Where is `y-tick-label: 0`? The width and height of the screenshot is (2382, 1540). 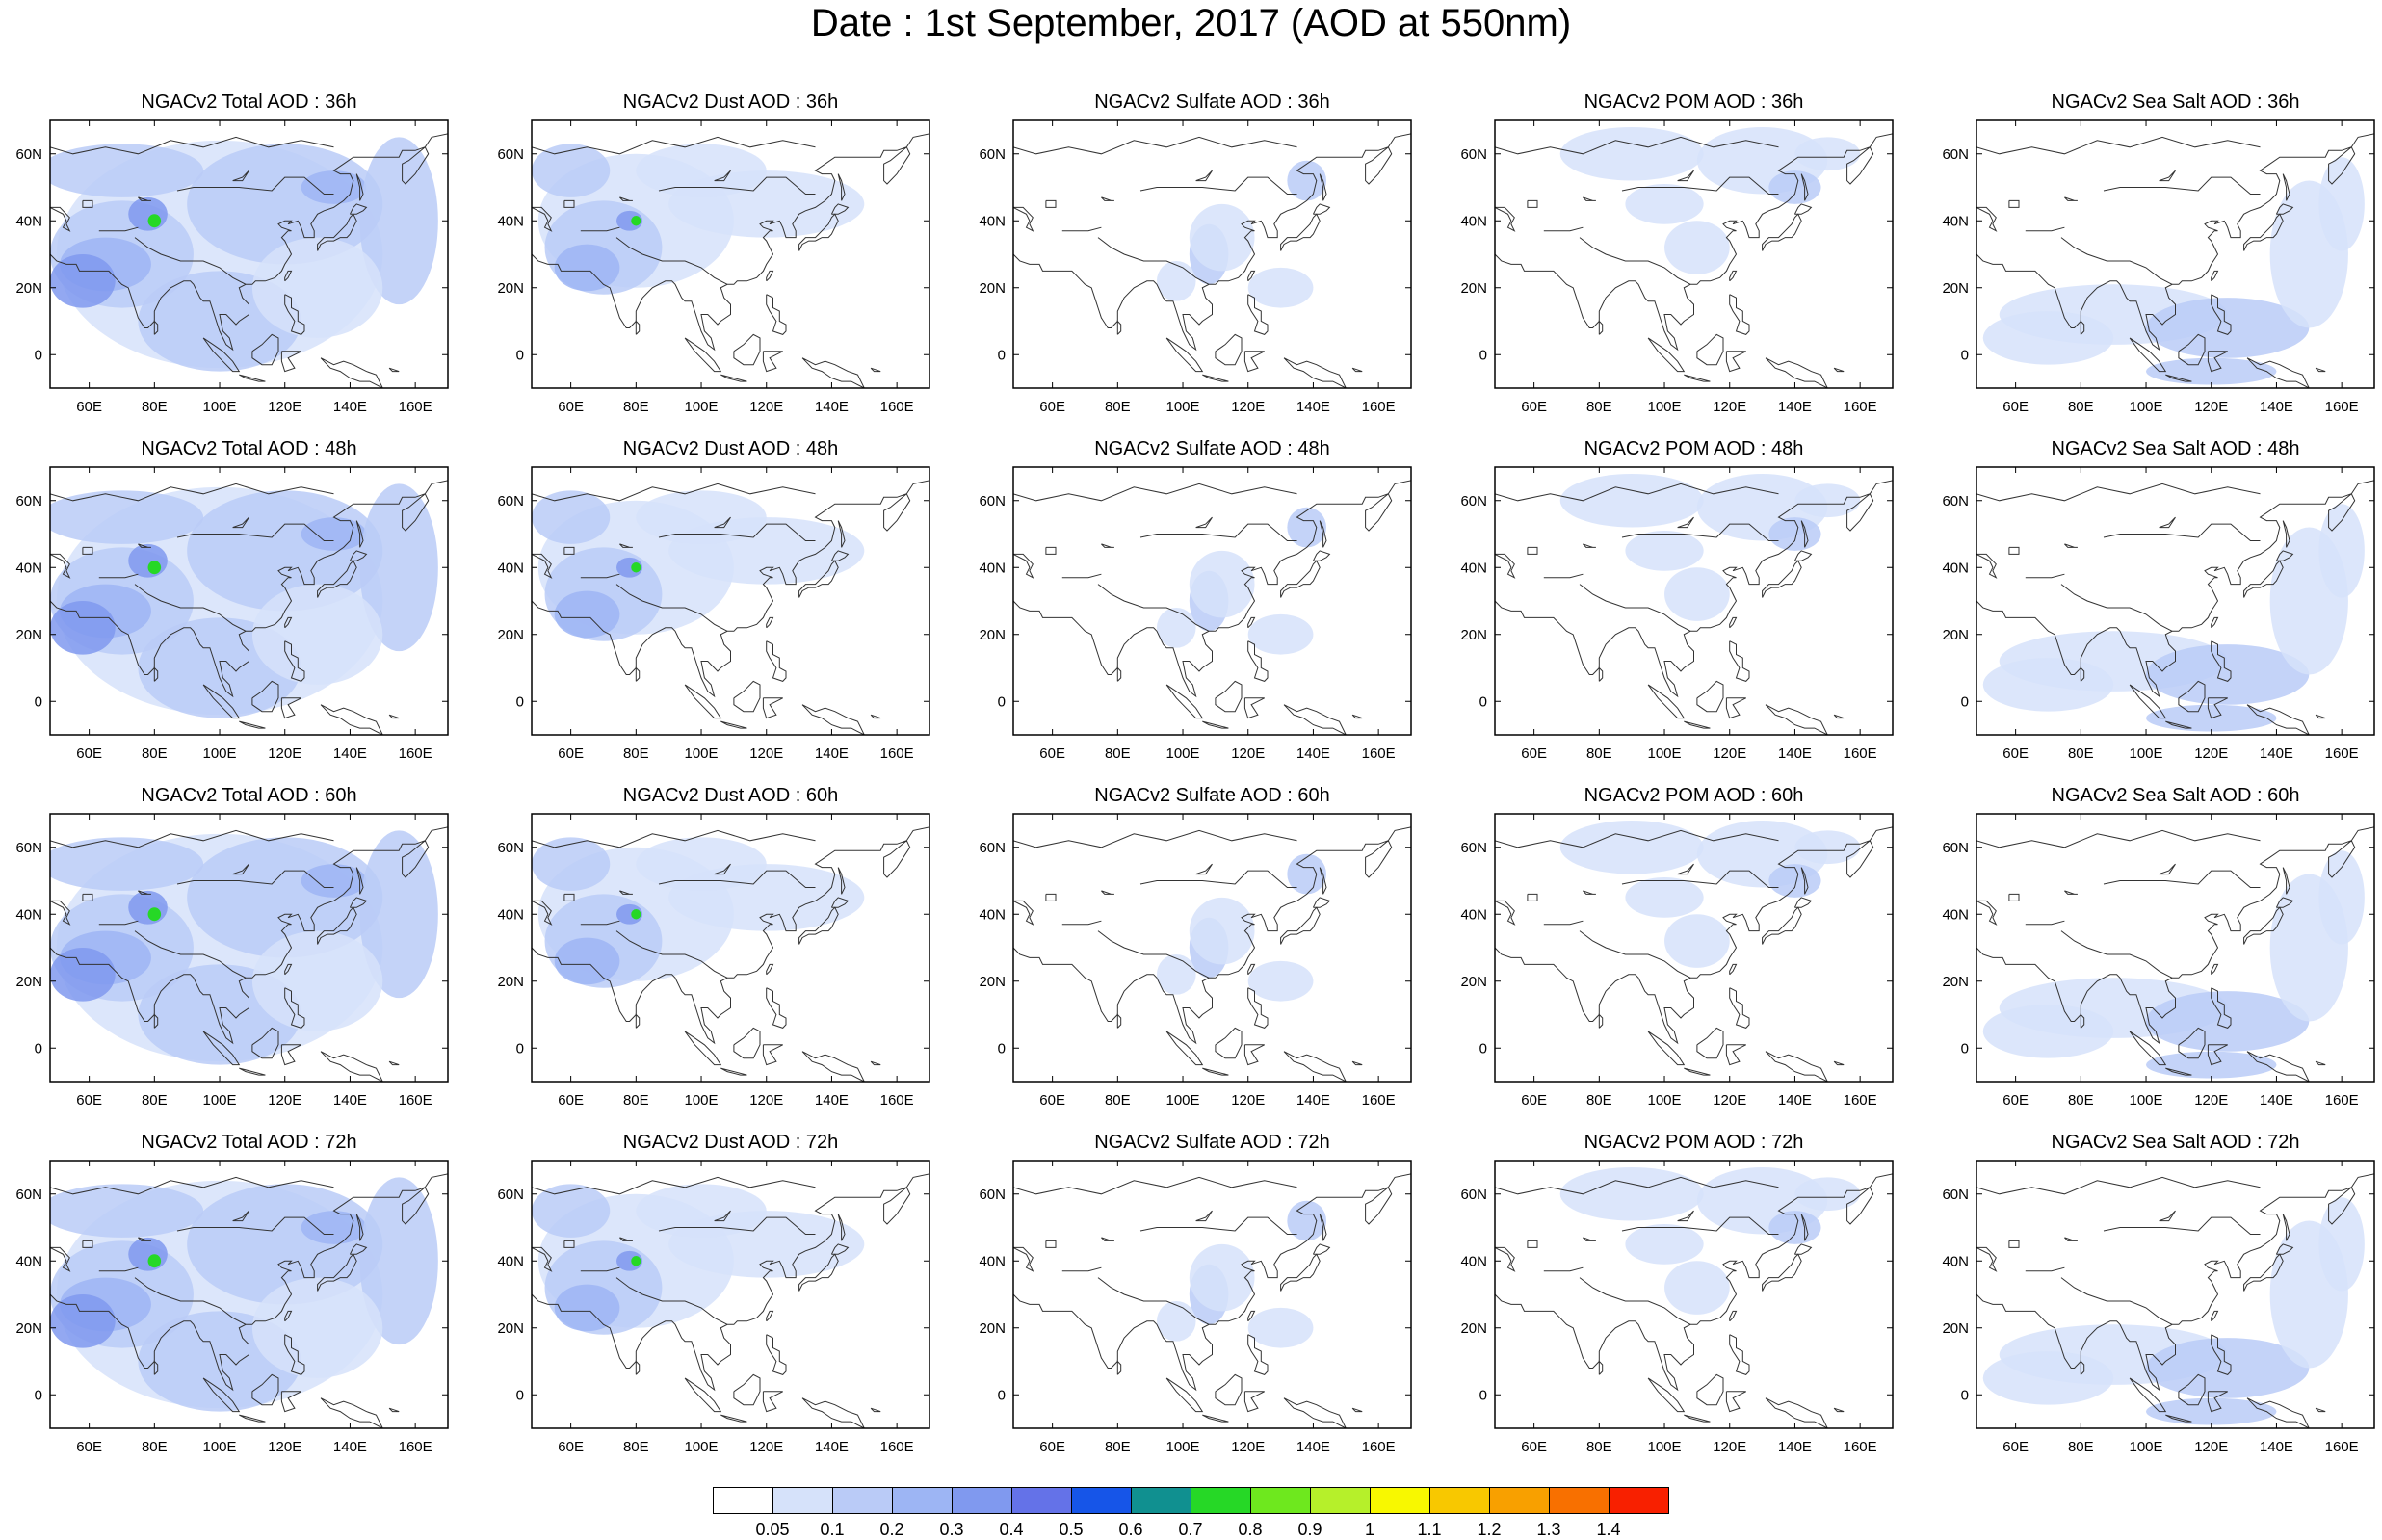 y-tick-label: 0 is located at coordinates (1002, 701).